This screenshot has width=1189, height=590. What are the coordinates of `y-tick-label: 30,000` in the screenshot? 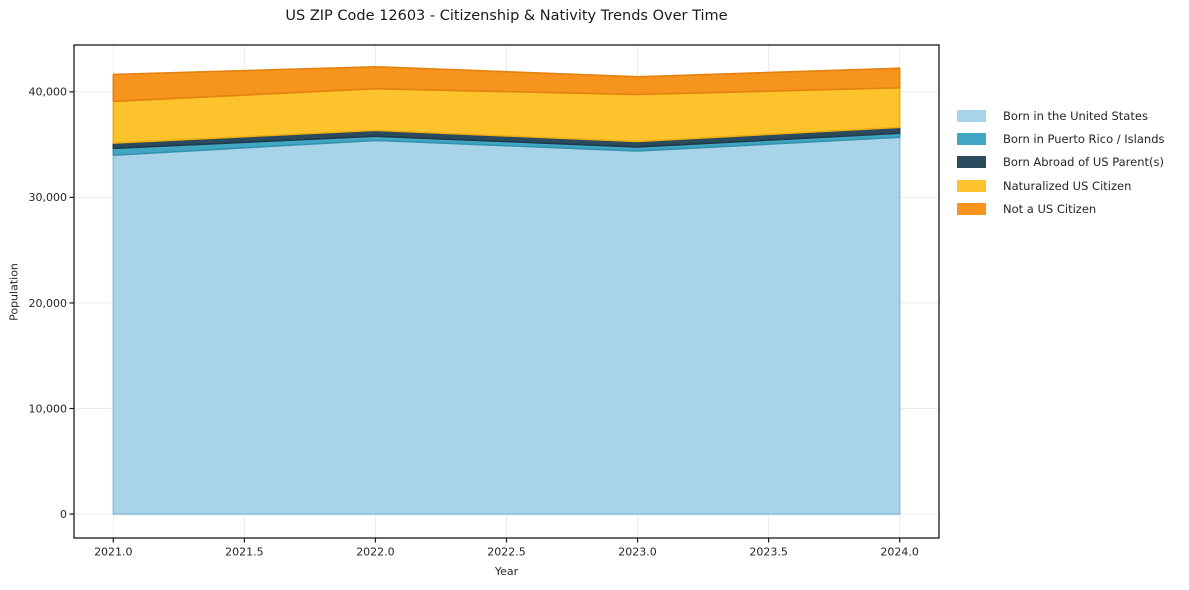 It's located at (48, 197).